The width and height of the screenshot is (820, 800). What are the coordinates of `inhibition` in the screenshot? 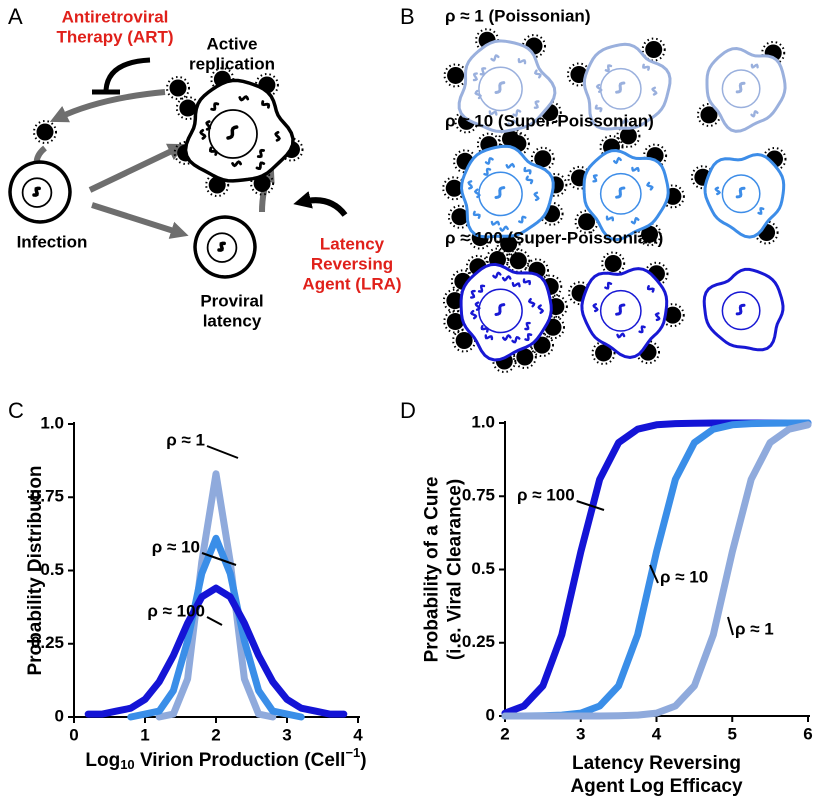 It's located at (127, 74).